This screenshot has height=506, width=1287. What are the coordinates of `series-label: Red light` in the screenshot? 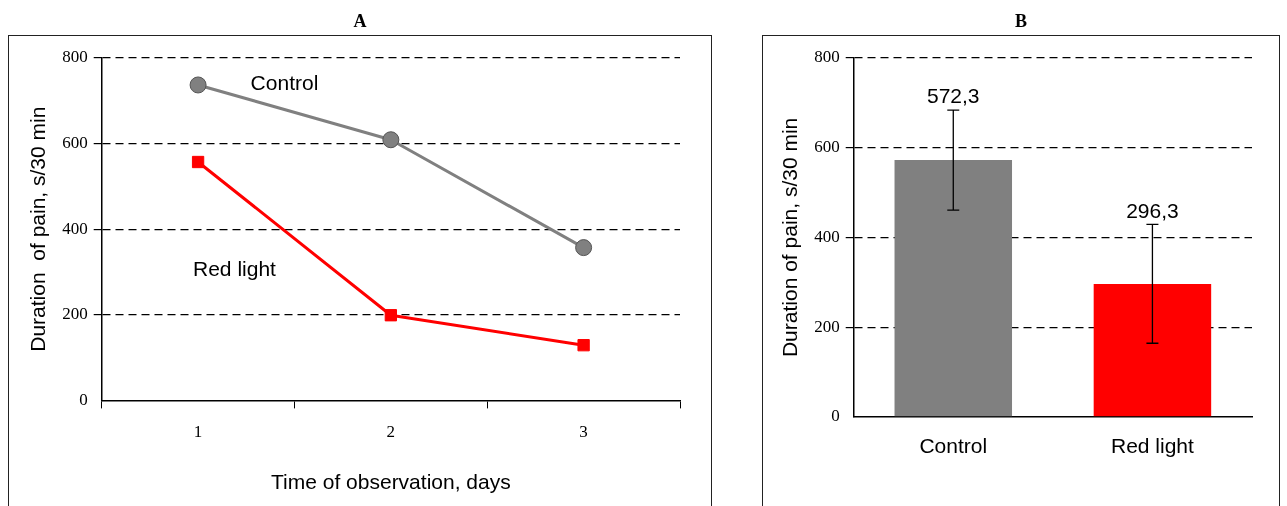 It's located at (235, 269).